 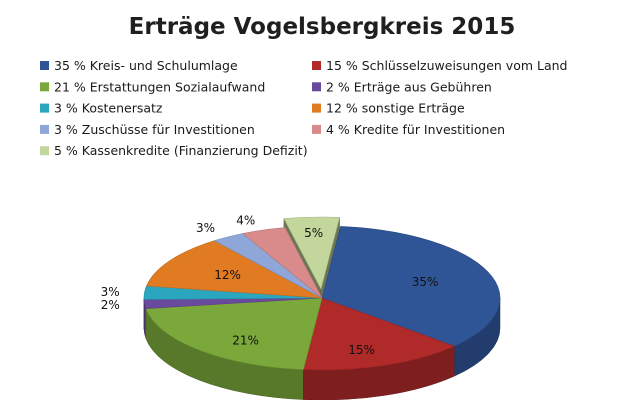 I want to click on data-label-2: 21%, so click(x=245, y=341).